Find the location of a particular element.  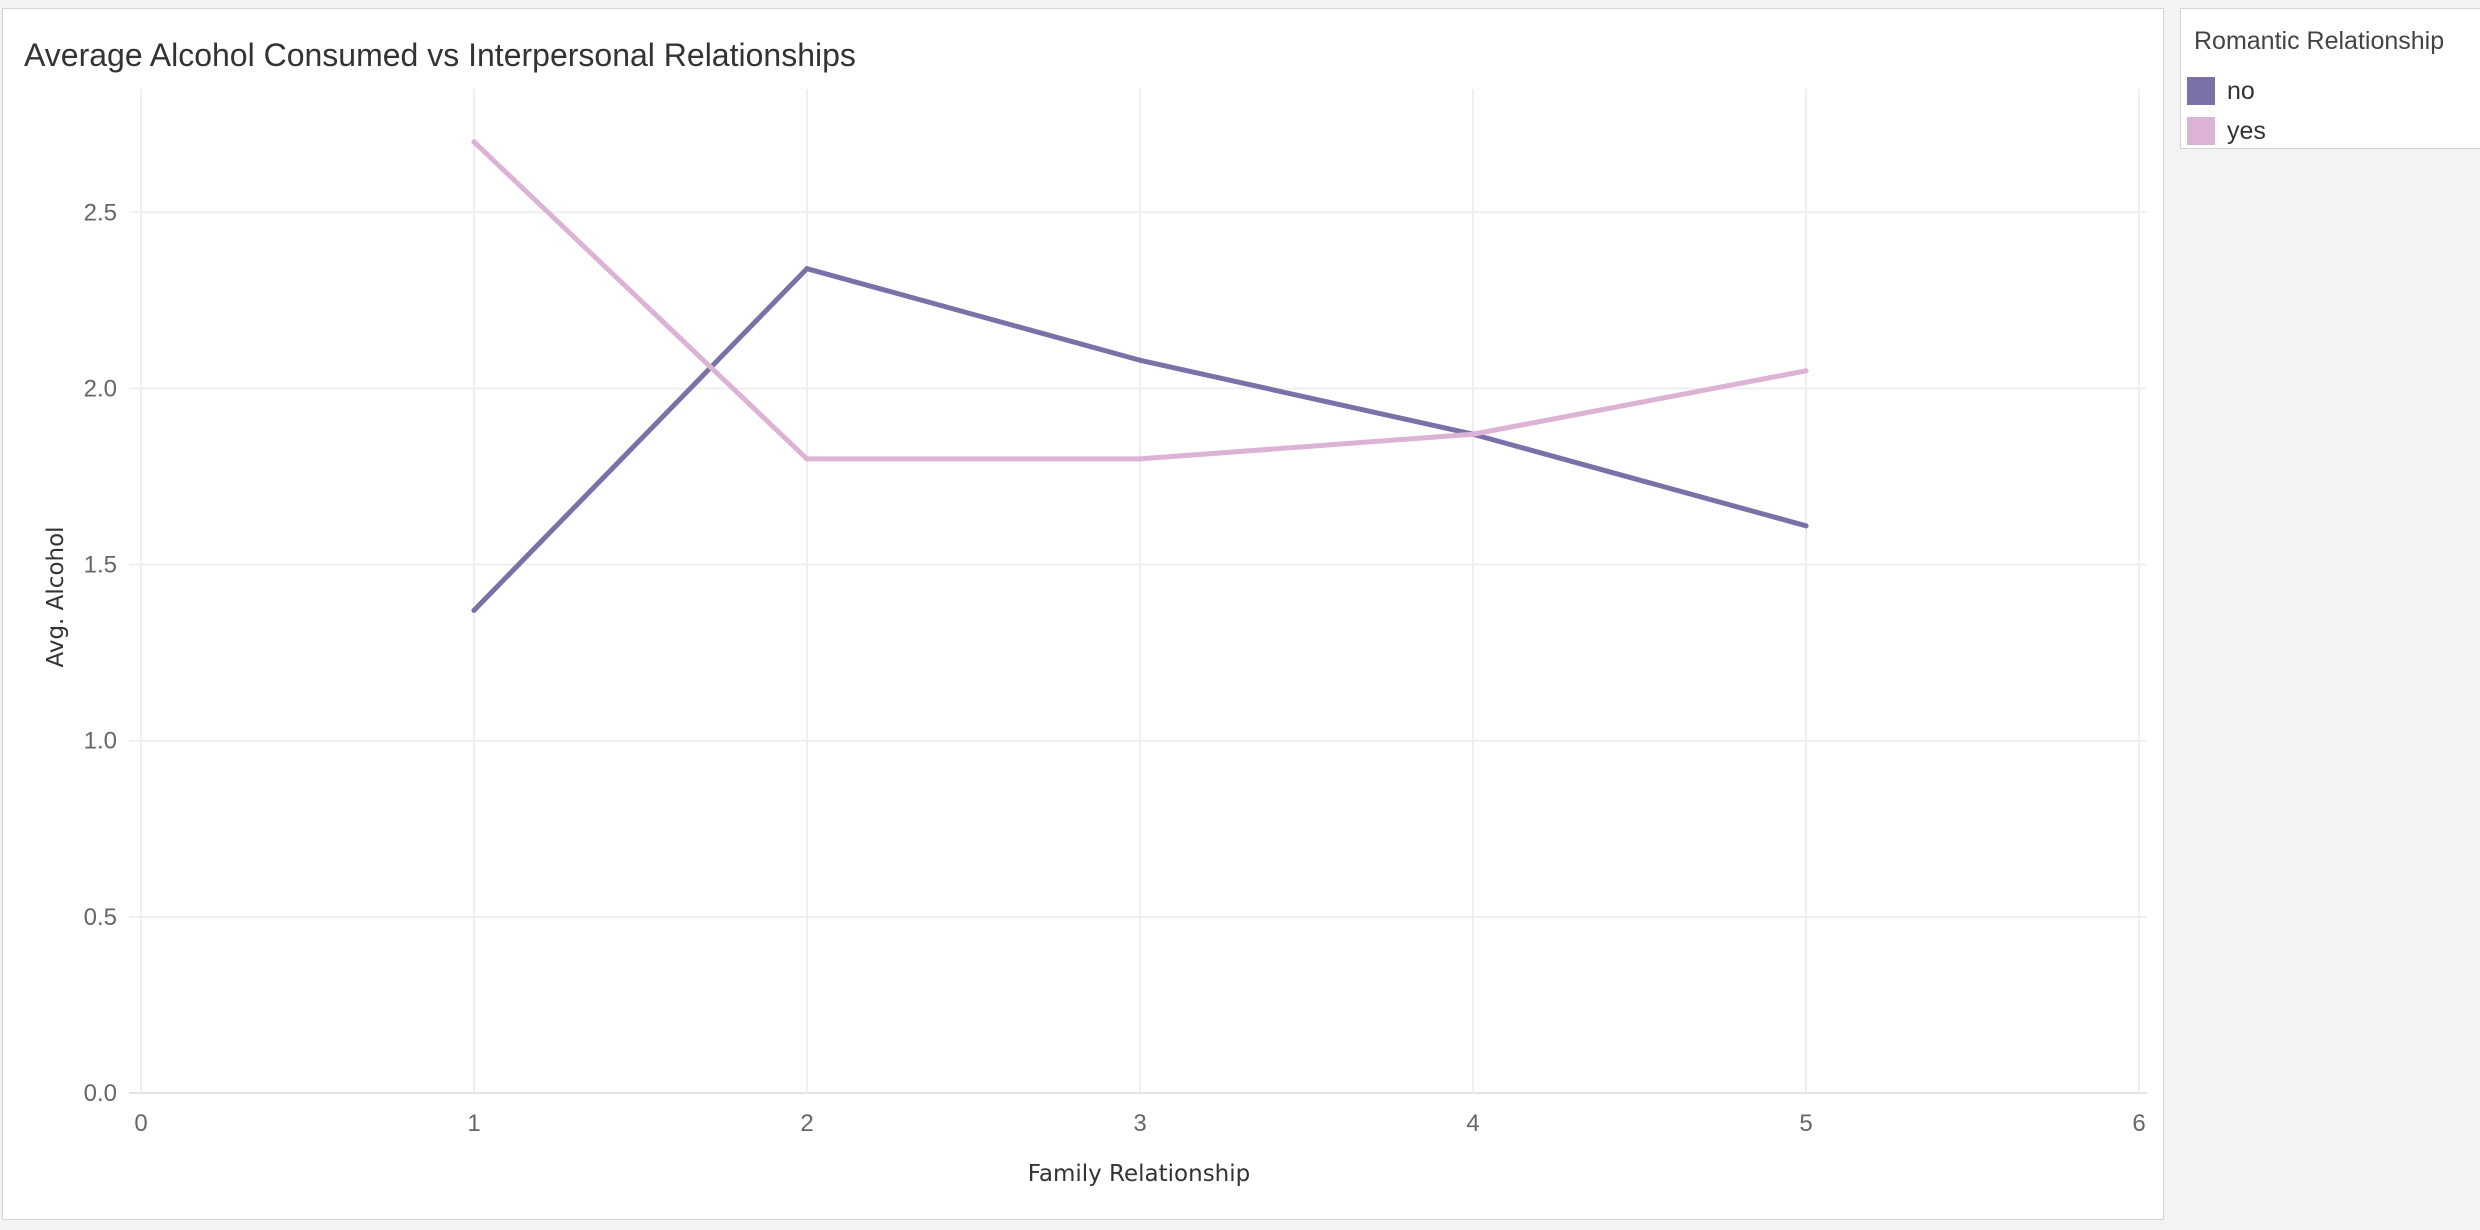

x-tick-label: 6 is located at coordinates (2138, 1123).